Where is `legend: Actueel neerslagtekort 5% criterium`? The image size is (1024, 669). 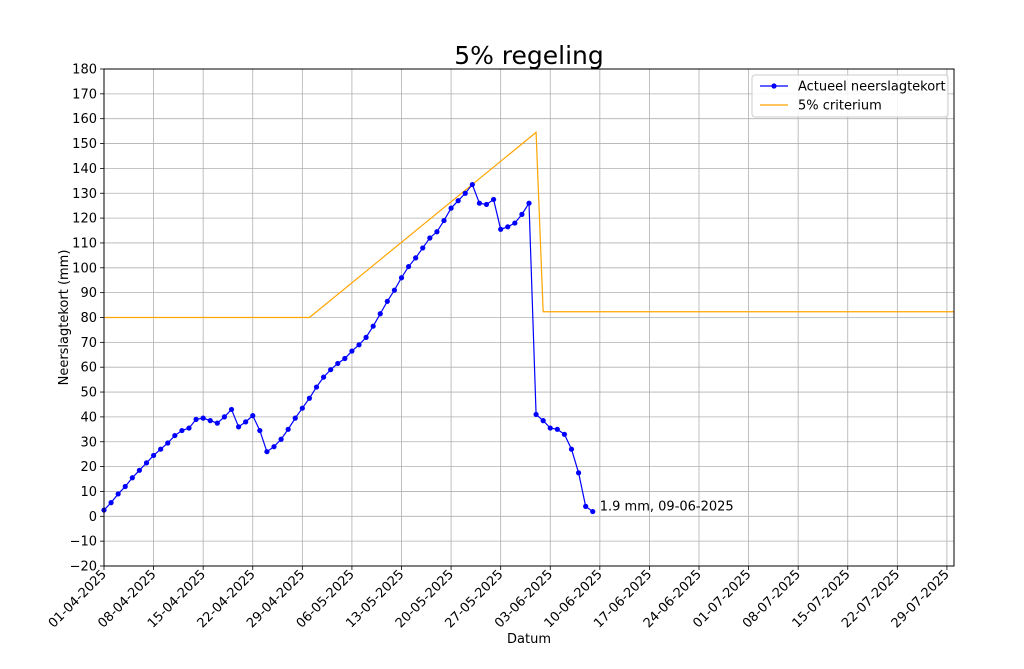 legend: Actueel neerslagtekort 5% criterium is located at coordinates (850, 96).